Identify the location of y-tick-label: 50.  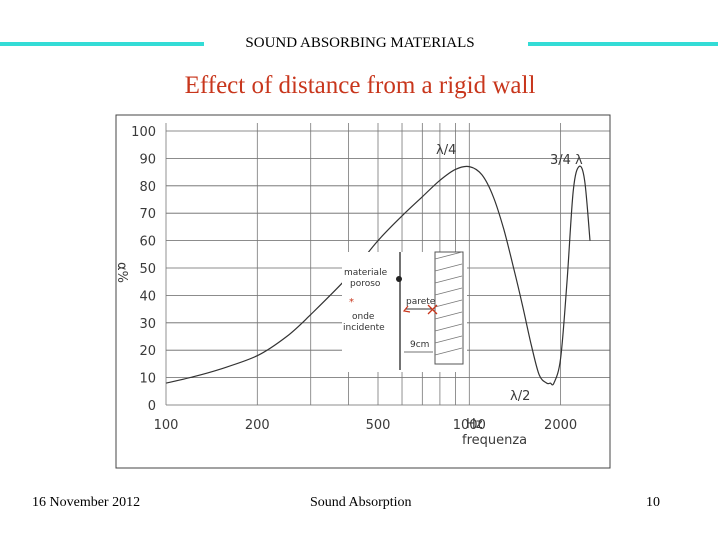
(147, 269).